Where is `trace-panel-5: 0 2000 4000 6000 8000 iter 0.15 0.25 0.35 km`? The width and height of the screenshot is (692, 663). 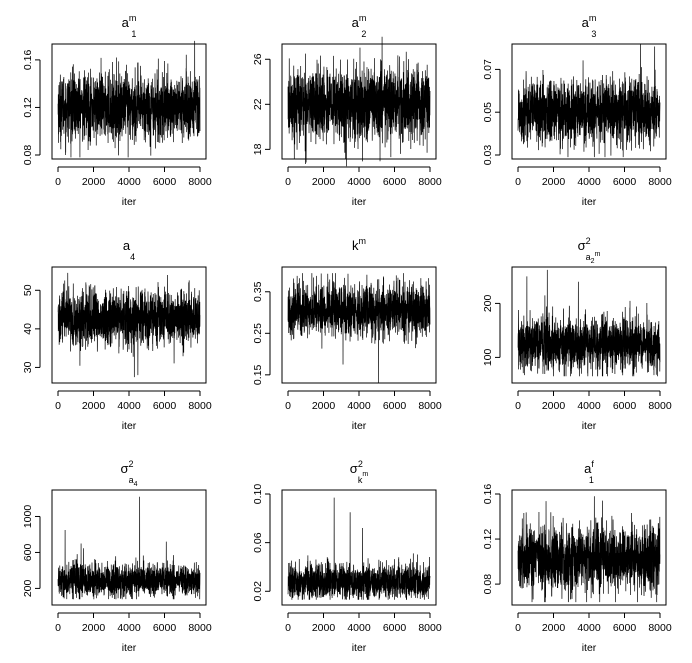 trace-panel-5: 0 2000 4000 6000 8000 iter 0.15 0.25 0.35 km is located at coordinates (347, 334).